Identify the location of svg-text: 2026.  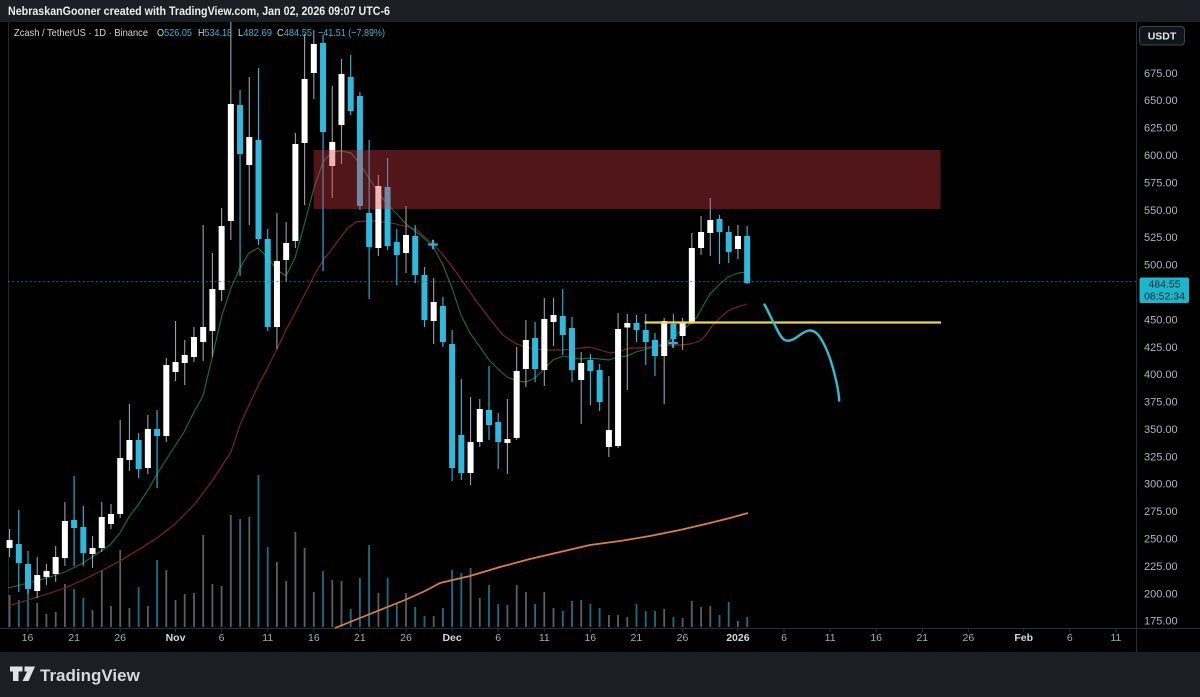
(738, 638).